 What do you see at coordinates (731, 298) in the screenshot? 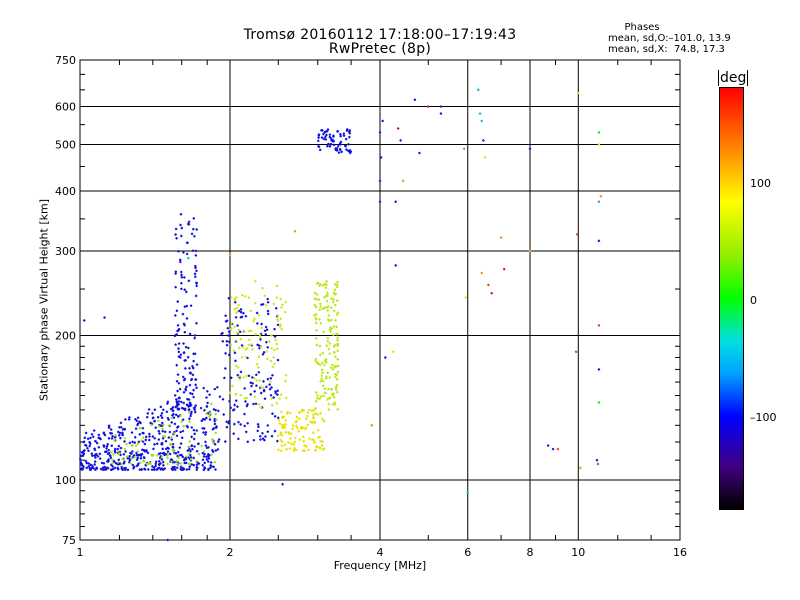
I see `colorbar` at bounding box center [731, 298].